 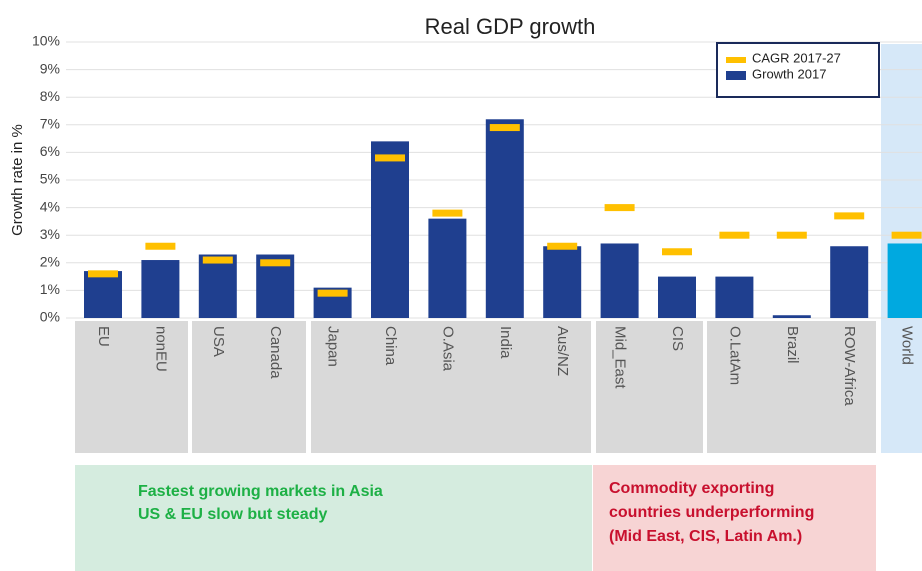 What do you see at coordinates (260, 491) in the screenshot?
I see `annotation-text: Fastest growing markets in Asia` at bounding box center [260, 491].